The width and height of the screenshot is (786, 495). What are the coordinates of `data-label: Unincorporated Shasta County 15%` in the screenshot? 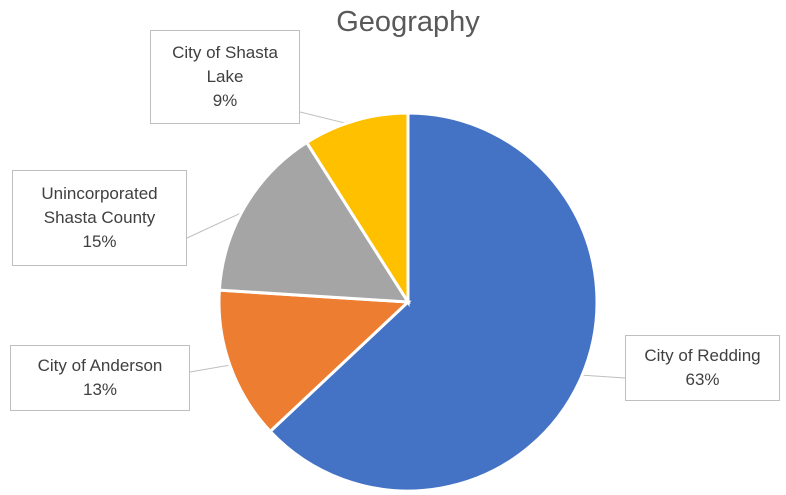 It's located at (99, 218).